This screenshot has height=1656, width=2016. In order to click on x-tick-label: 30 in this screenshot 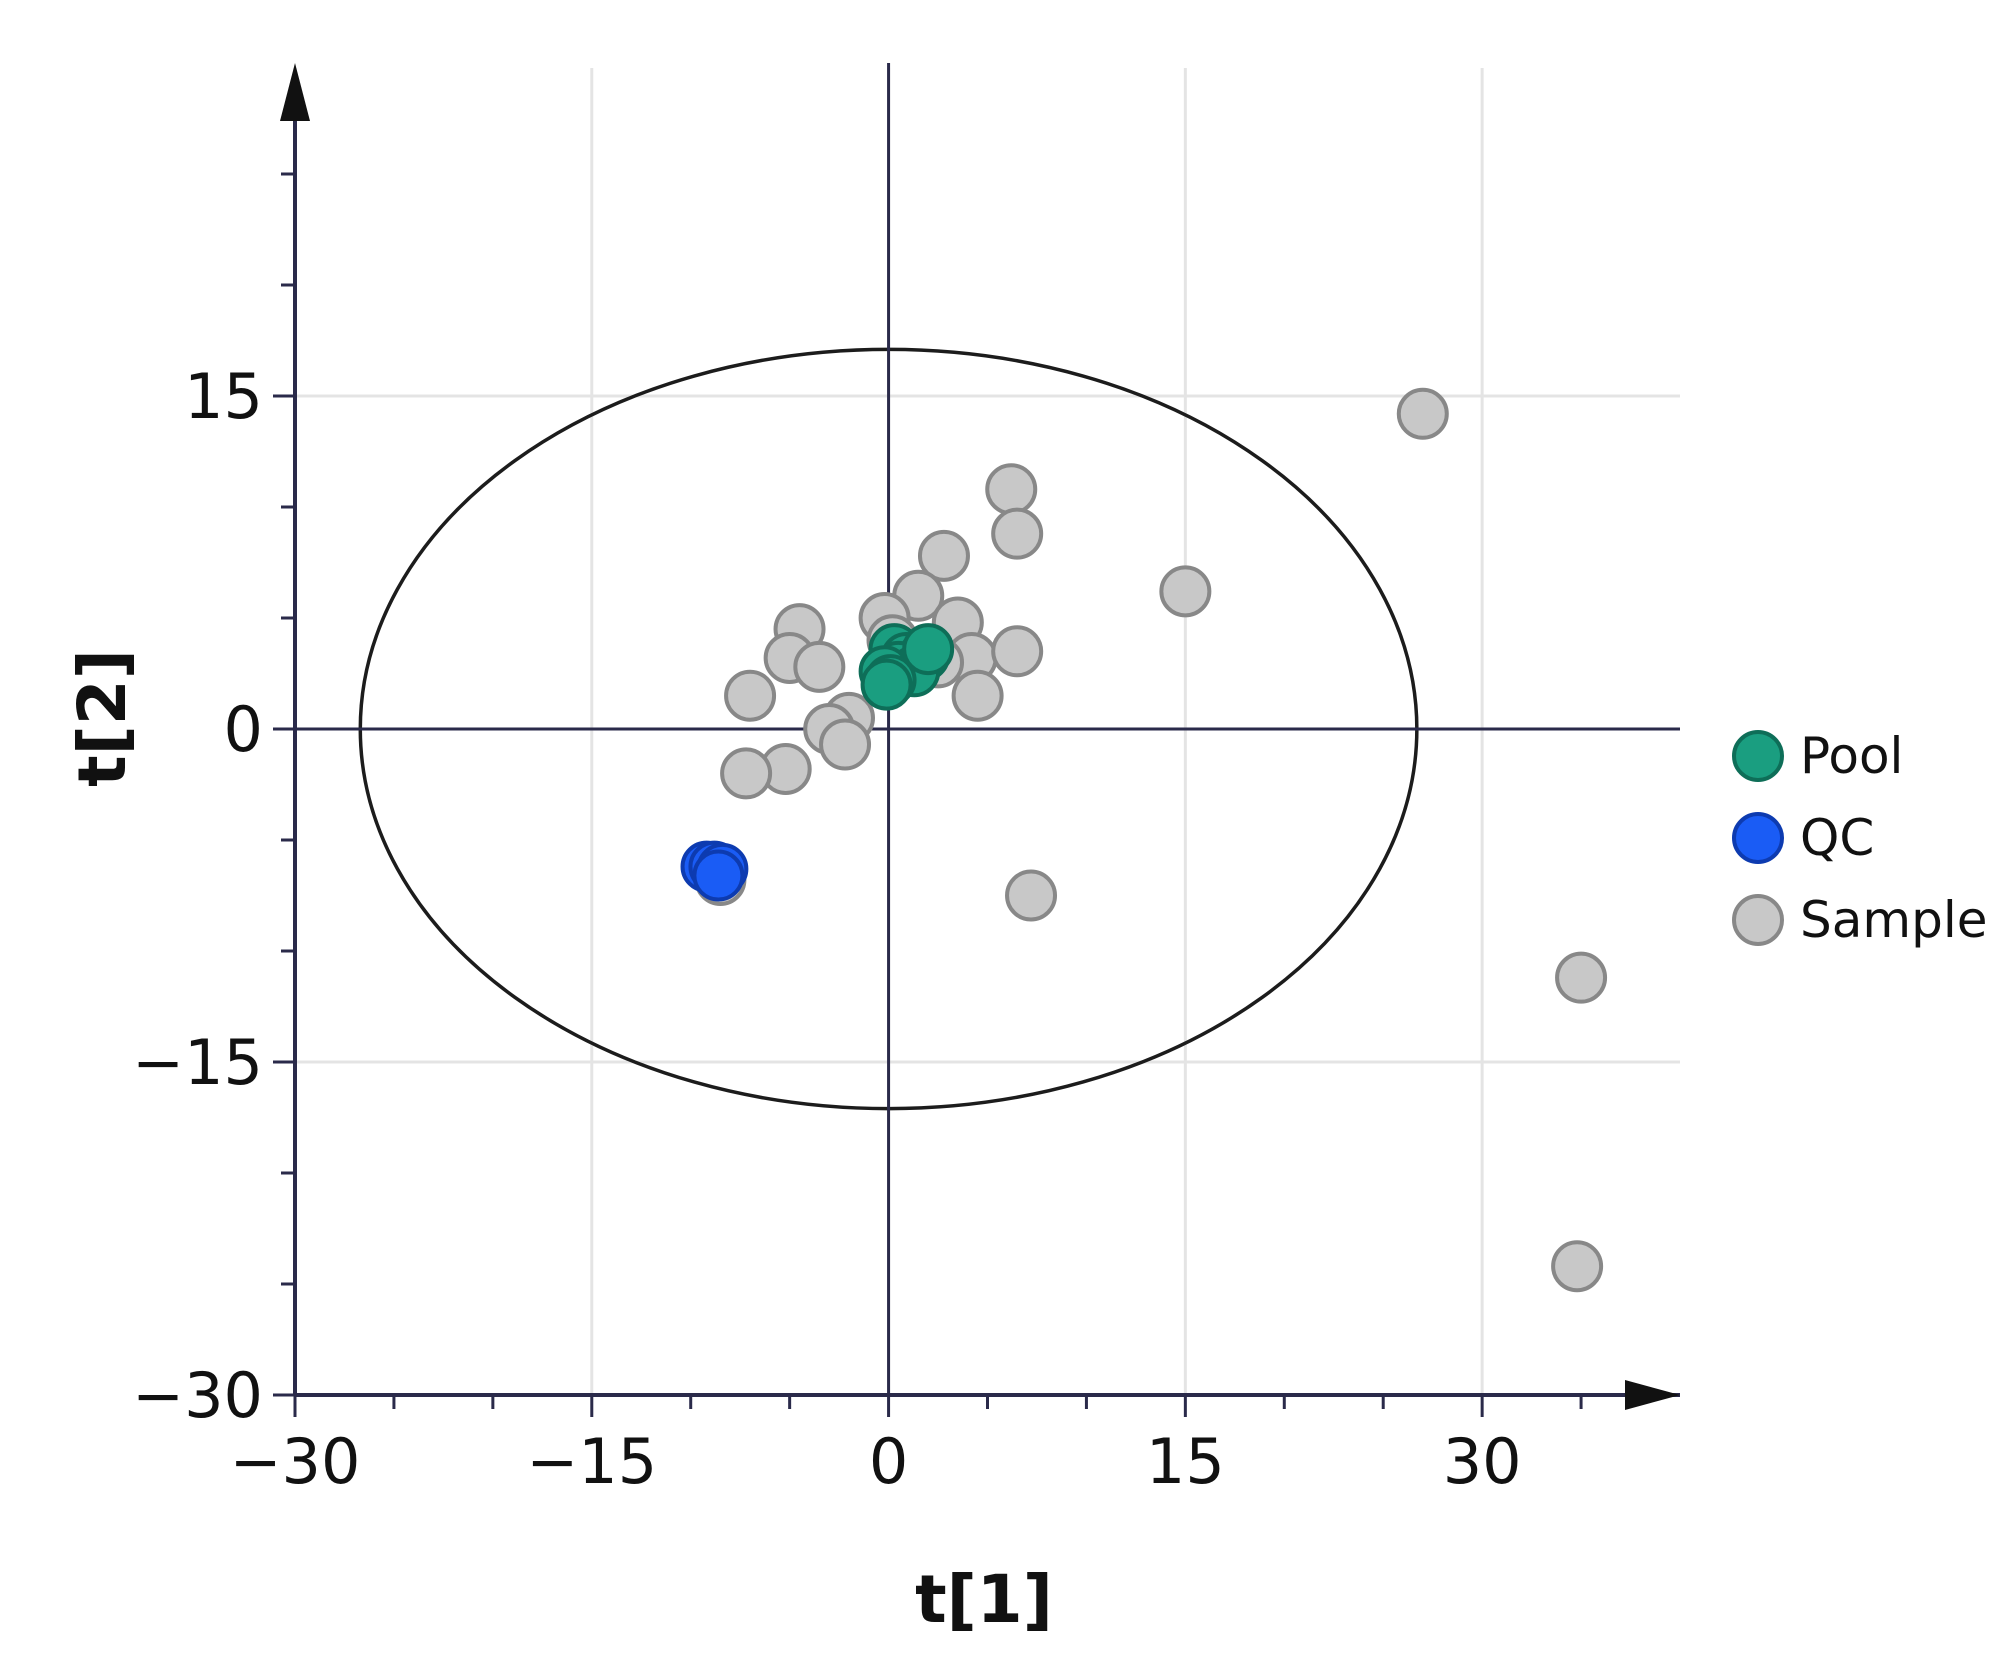, I will do `click(1482, 1461)`.